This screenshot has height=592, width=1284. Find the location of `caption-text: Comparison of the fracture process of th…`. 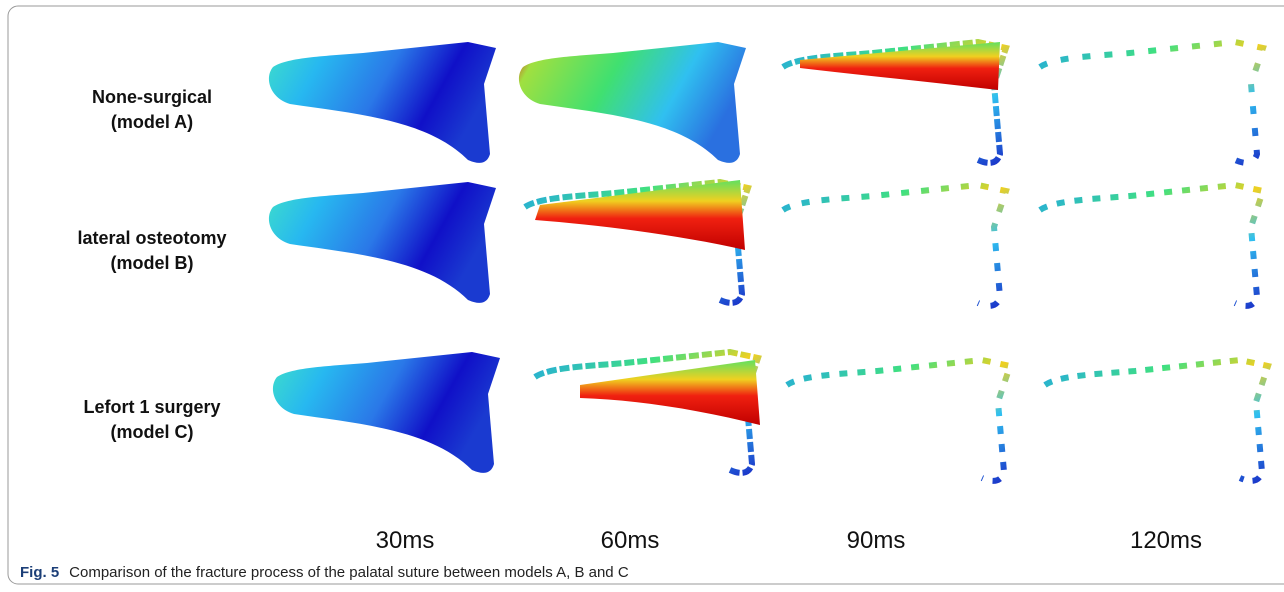

caption-text: Comparison of the fracture process of th… is located at coordinates (349, 572).